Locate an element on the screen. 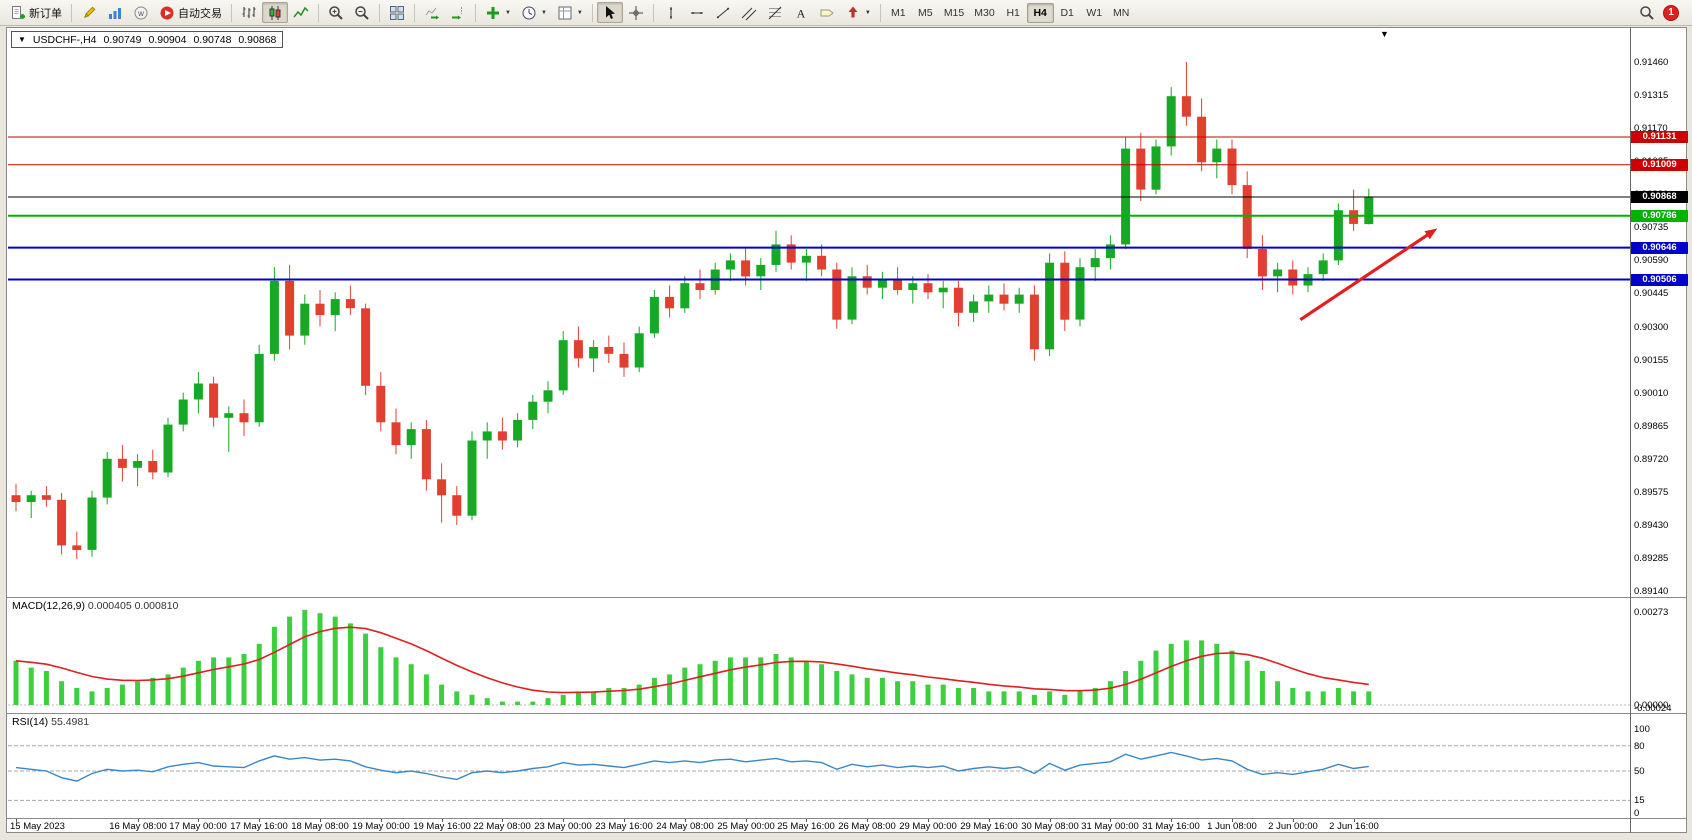  vertical-line-icon is located at coordinates (670, 12).